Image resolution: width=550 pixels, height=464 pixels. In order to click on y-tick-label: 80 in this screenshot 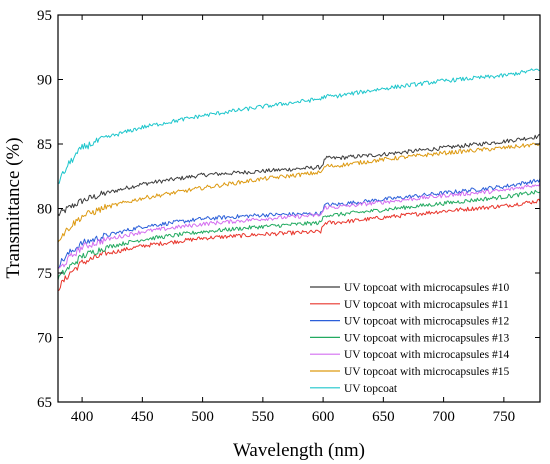, I will do `click(44, 210)`.